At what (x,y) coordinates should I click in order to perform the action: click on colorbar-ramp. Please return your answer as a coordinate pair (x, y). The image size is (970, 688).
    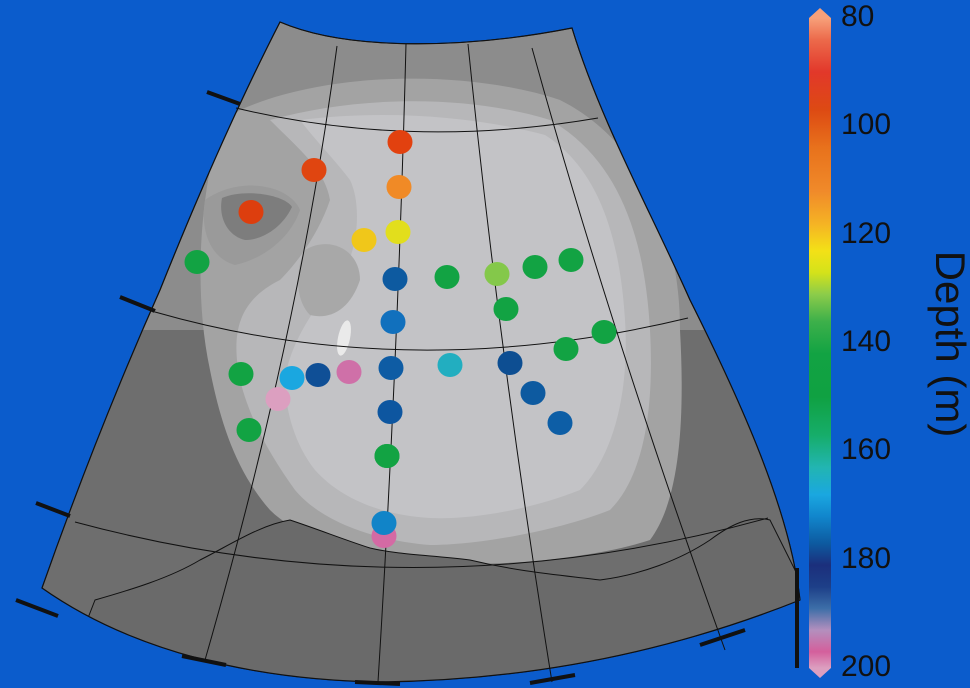
    Looking at the image, I should click on (820, 343).